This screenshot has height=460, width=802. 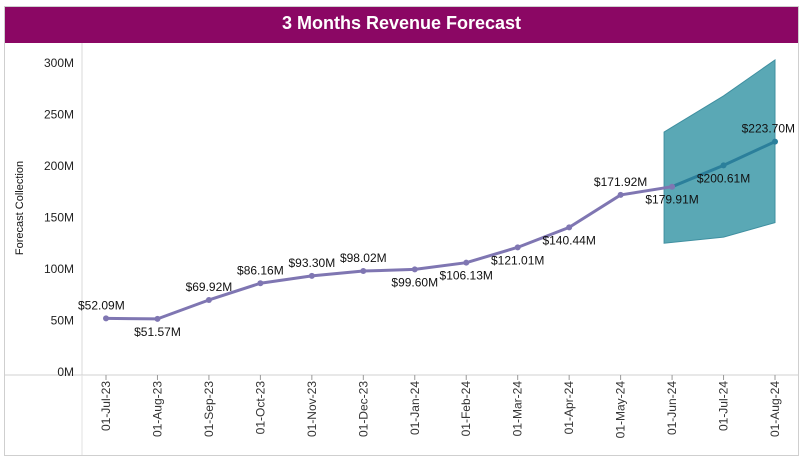 What do you see at coordinates (414, 282) in the screenshot?
I see `data-label: $99.60M` at bounding box center [414, 282].